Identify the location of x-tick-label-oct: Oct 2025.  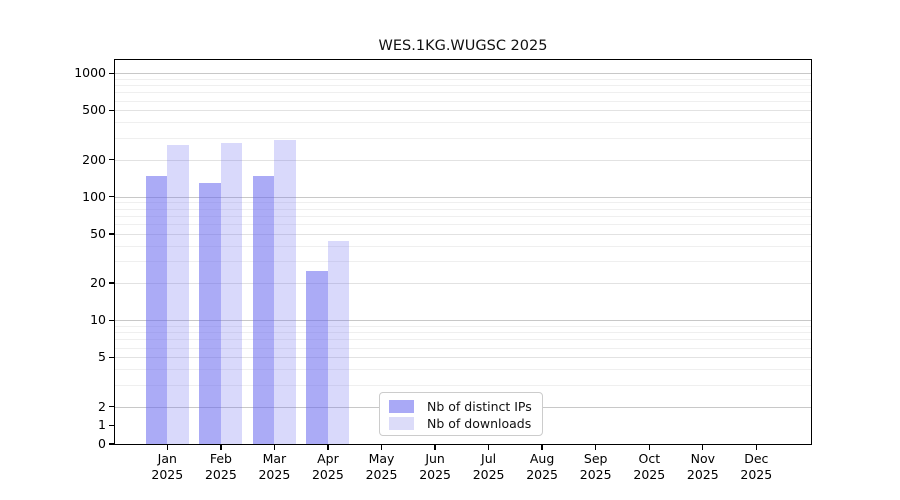
(649, 466).